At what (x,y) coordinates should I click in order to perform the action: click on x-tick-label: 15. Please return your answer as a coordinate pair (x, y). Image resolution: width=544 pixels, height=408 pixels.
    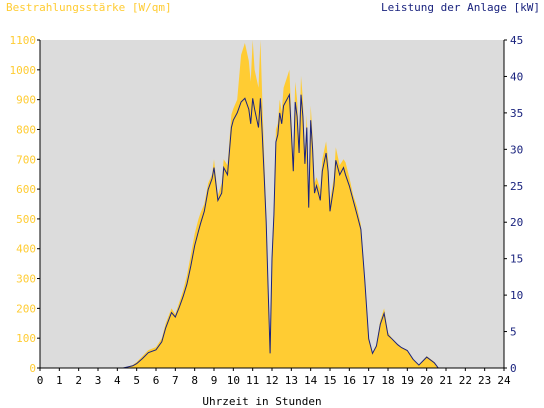
    Looking at the image, I should click on (329, 380).